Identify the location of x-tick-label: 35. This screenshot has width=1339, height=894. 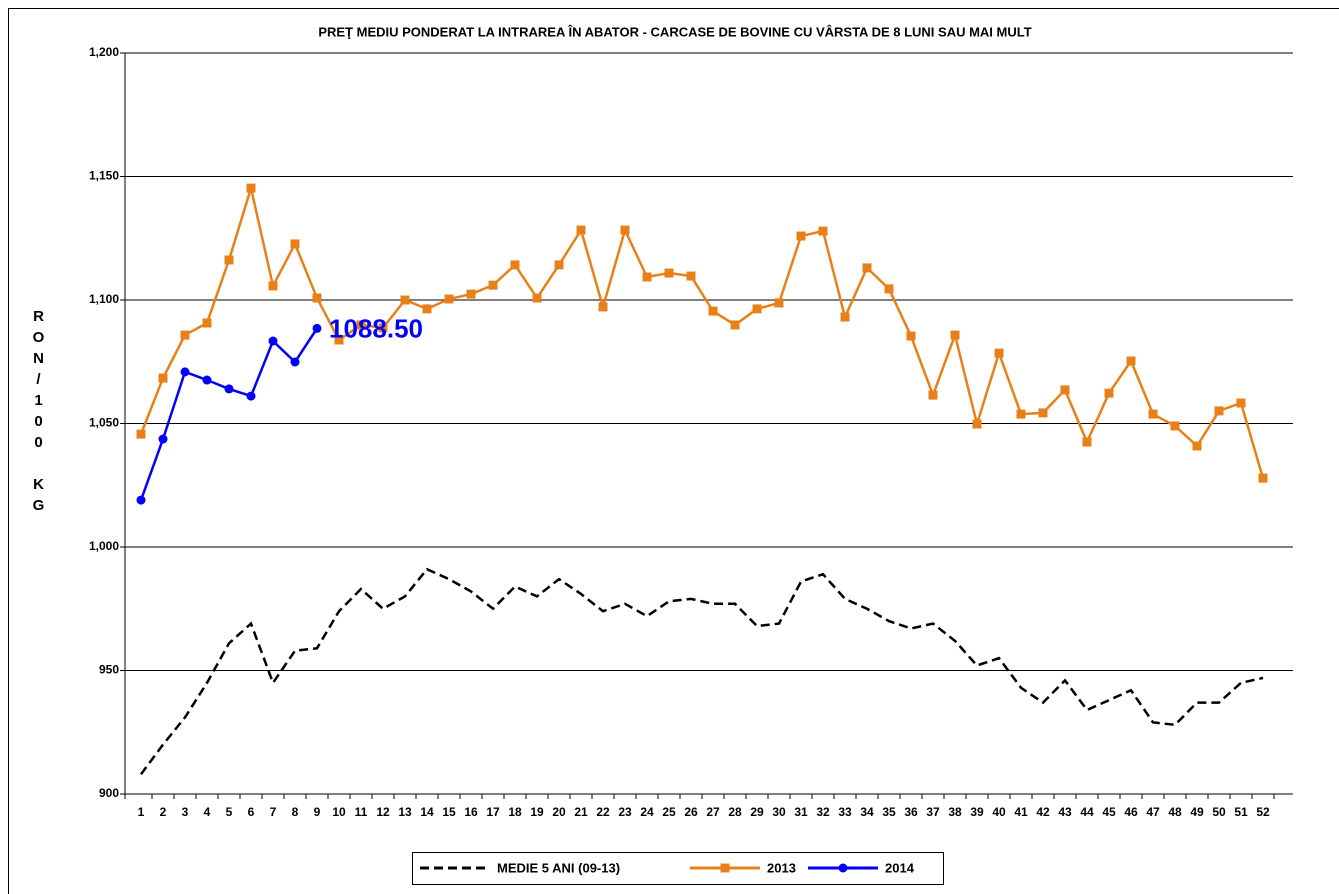
(889, 812).